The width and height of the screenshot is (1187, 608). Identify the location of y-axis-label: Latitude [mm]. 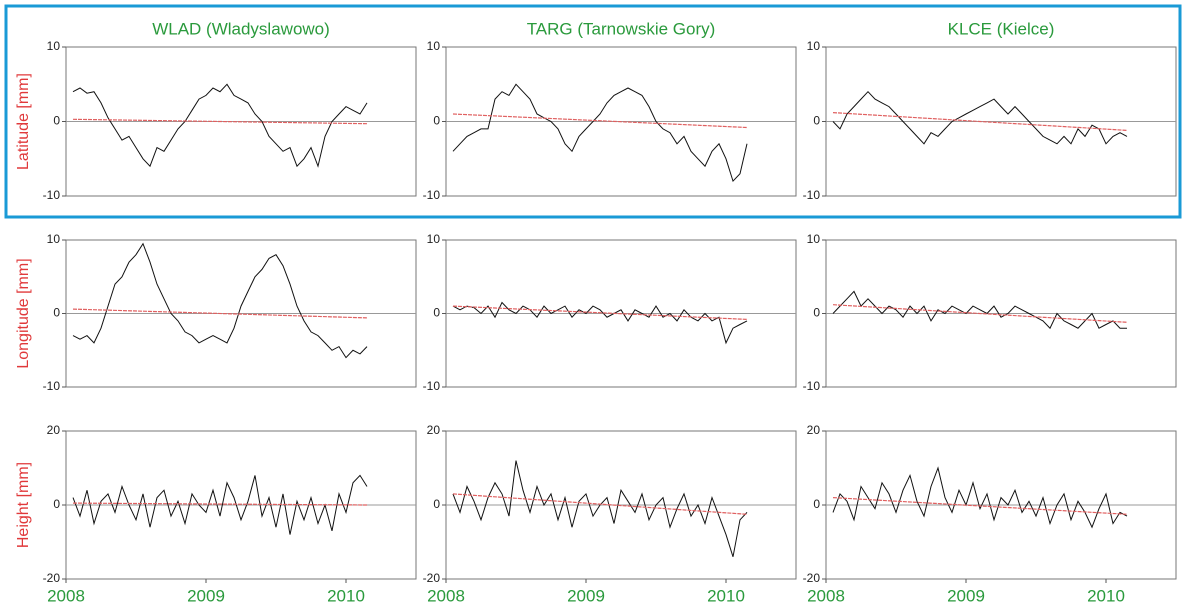
(23, 121).